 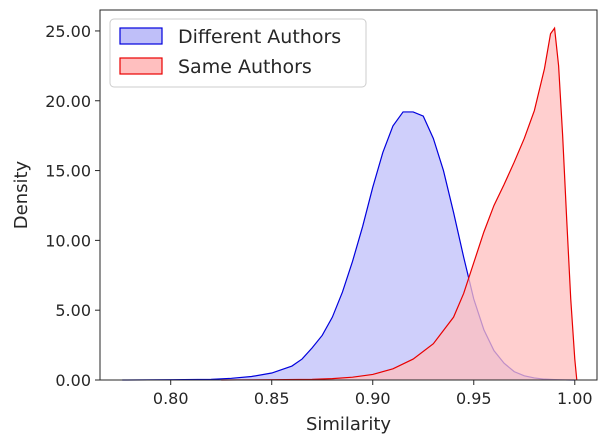 I want to click on y-tick-label: 0.00, so click(x=73, y=380).